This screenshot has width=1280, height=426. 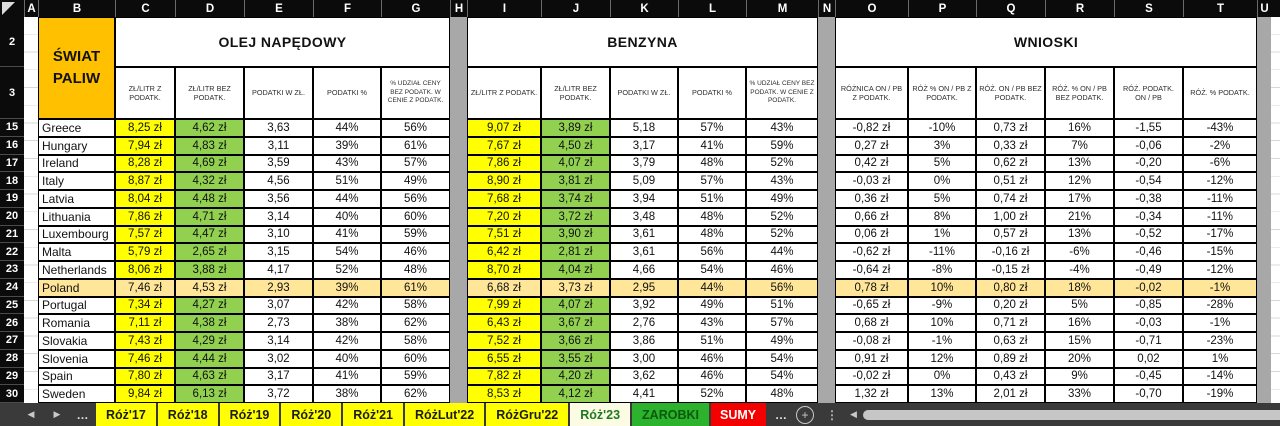 What do you see at coordinates (347, 163) in the screenshot?
I see `cell-F17: 43%` at bounding box center [347, 163].